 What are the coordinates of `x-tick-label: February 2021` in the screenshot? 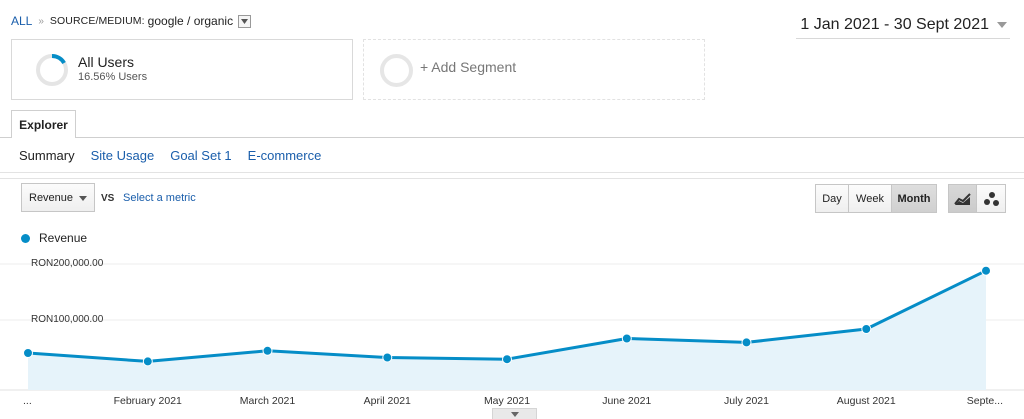 It's located at (148, 401).